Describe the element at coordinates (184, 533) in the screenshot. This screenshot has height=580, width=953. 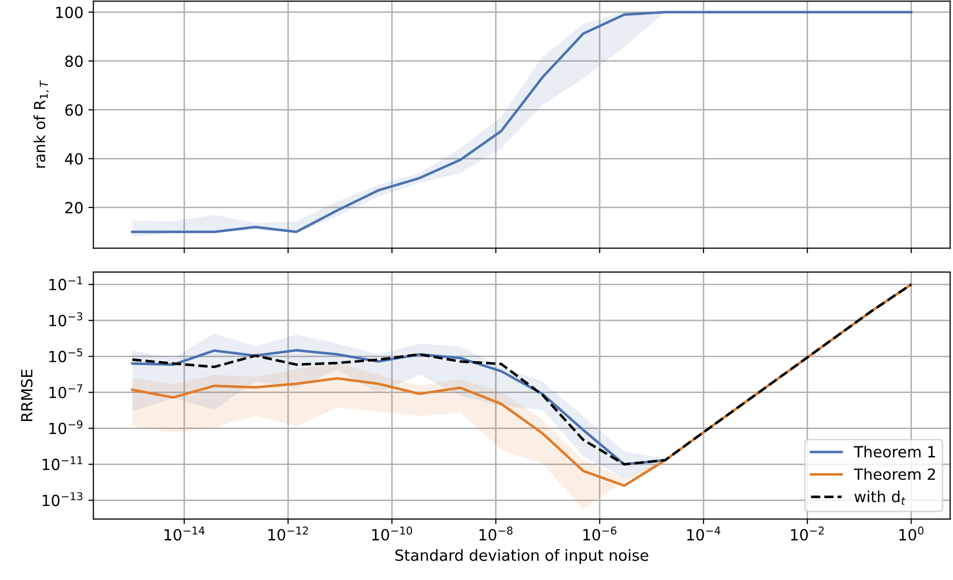
I see `x-tick-label: 10$^{−14}$` at that location.